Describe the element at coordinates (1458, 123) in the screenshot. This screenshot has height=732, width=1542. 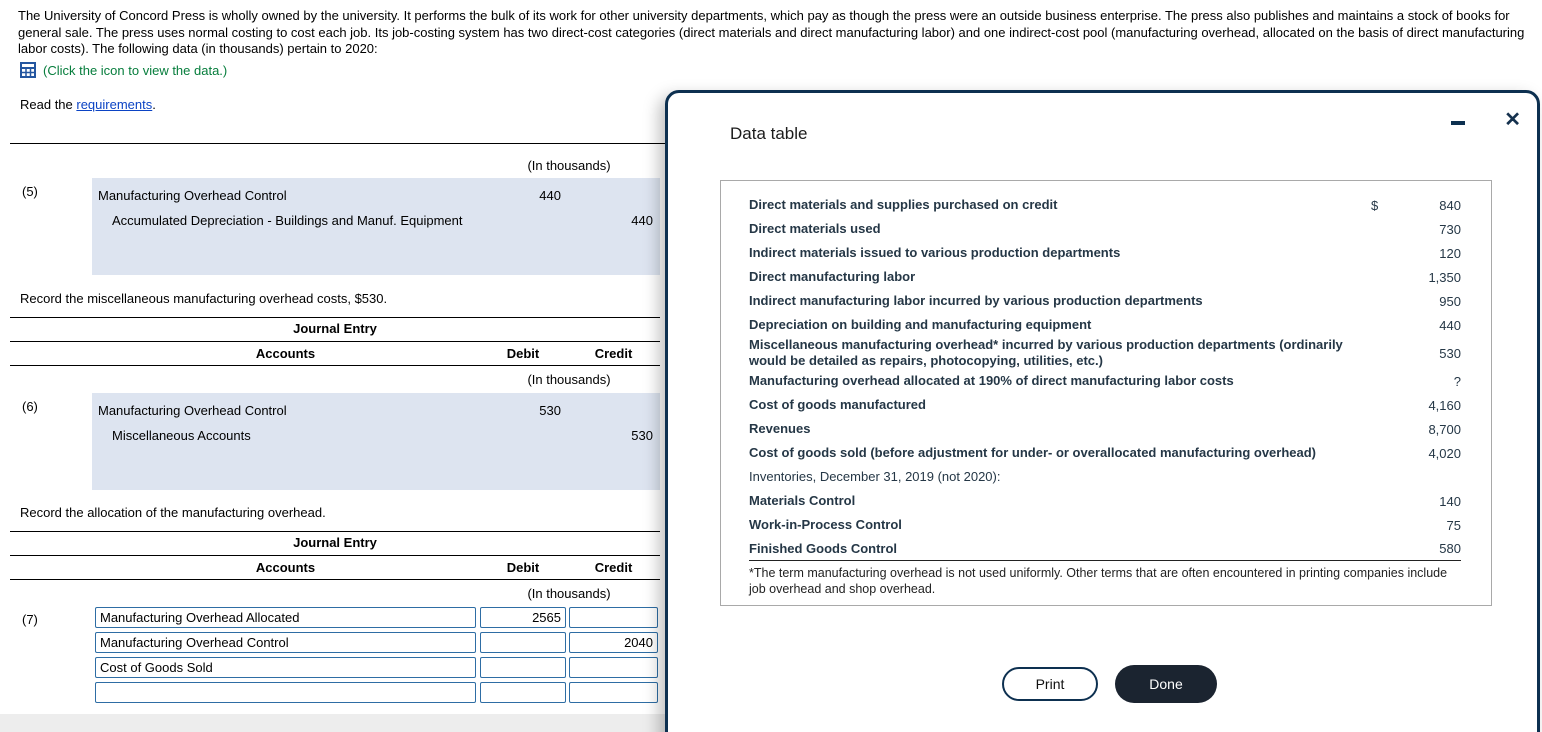
I see `minimize-icon` at that location.